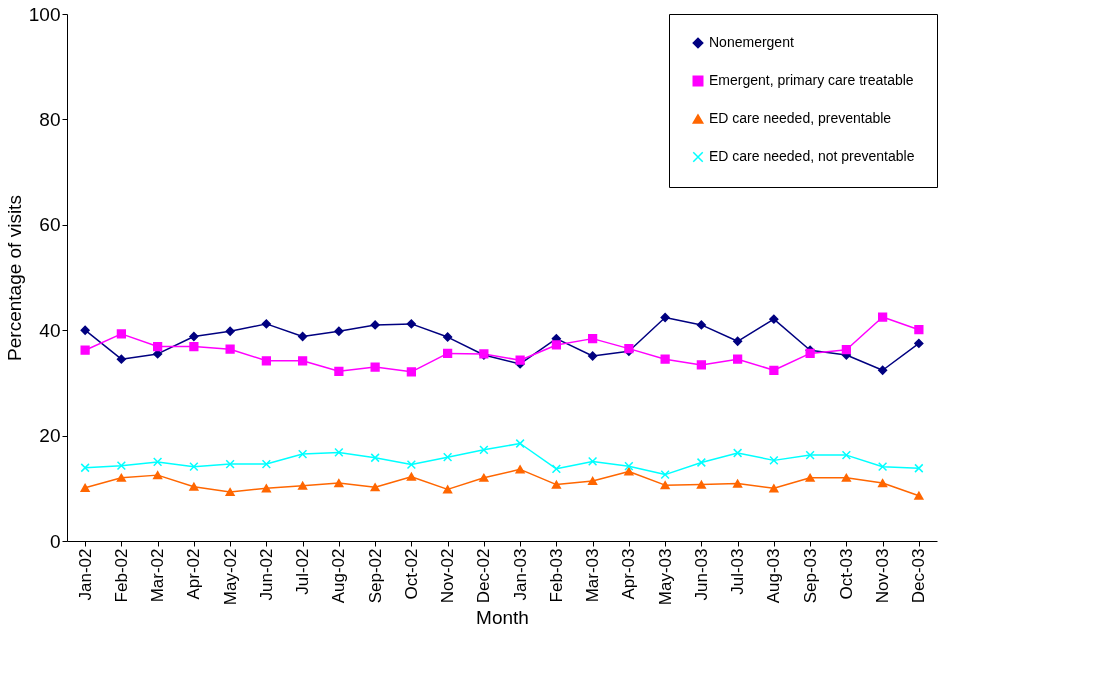 The width and height of the screenshot is (1109, 677). What do you see at coordinates (121, 575) in the screenshot?
I see `x-tick-label: Feb-02` at bounding box center [121, 575].